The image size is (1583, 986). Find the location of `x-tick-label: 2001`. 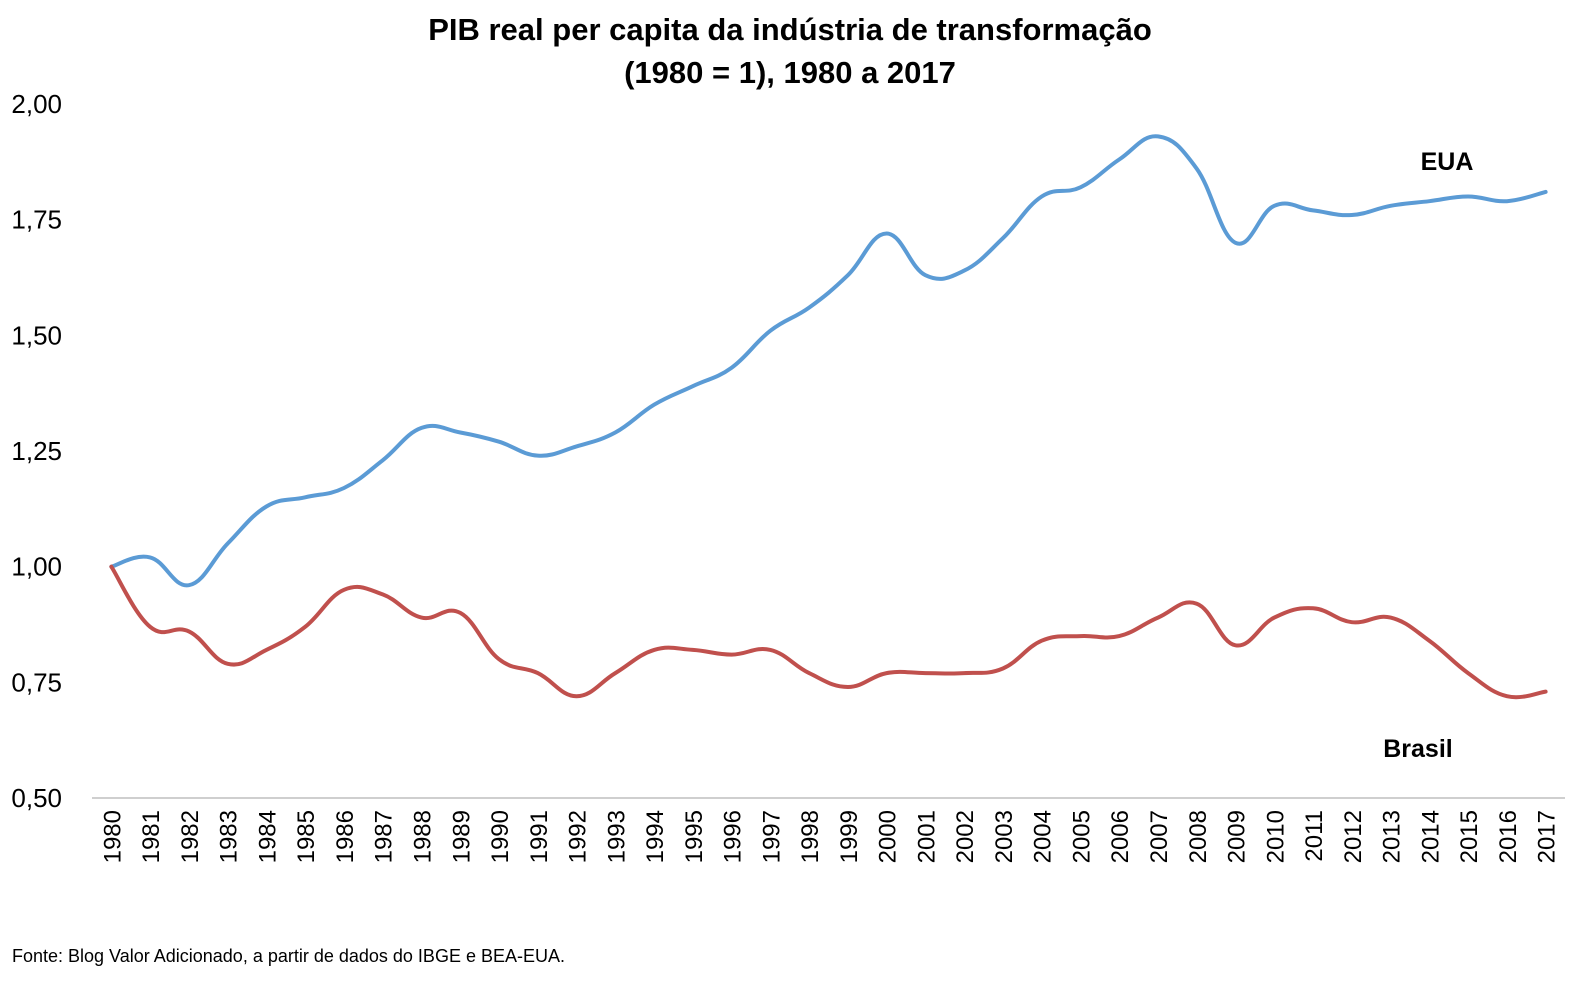

x-tick-label: 2001 is located at coordinates (926, 836).